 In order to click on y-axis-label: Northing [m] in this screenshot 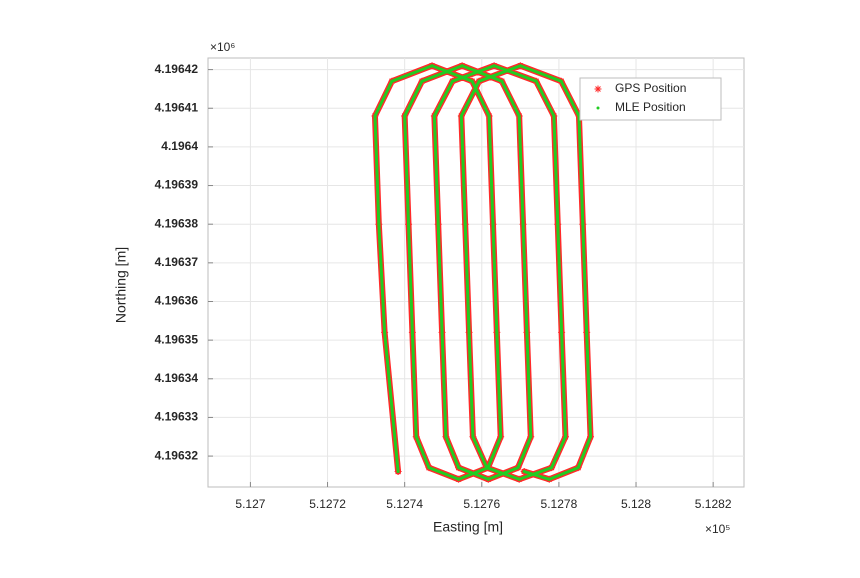, I will do `click(121, 285)`.